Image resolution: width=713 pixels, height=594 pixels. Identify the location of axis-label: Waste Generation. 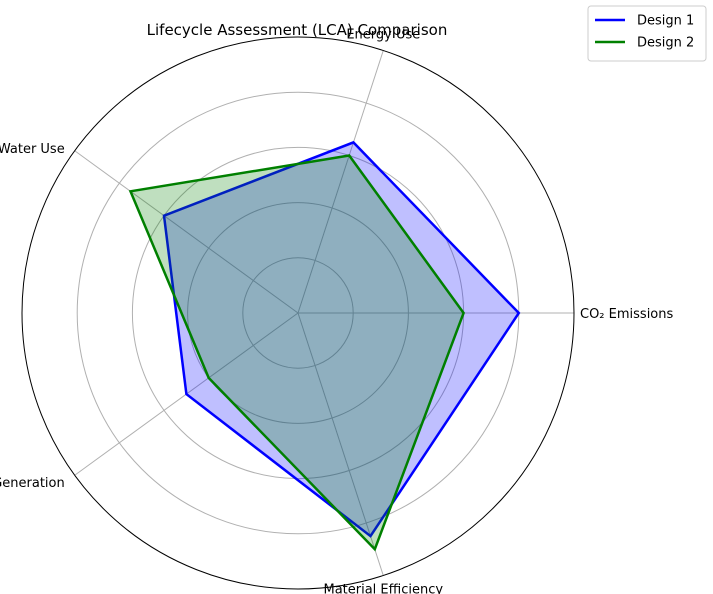
(32, 483).